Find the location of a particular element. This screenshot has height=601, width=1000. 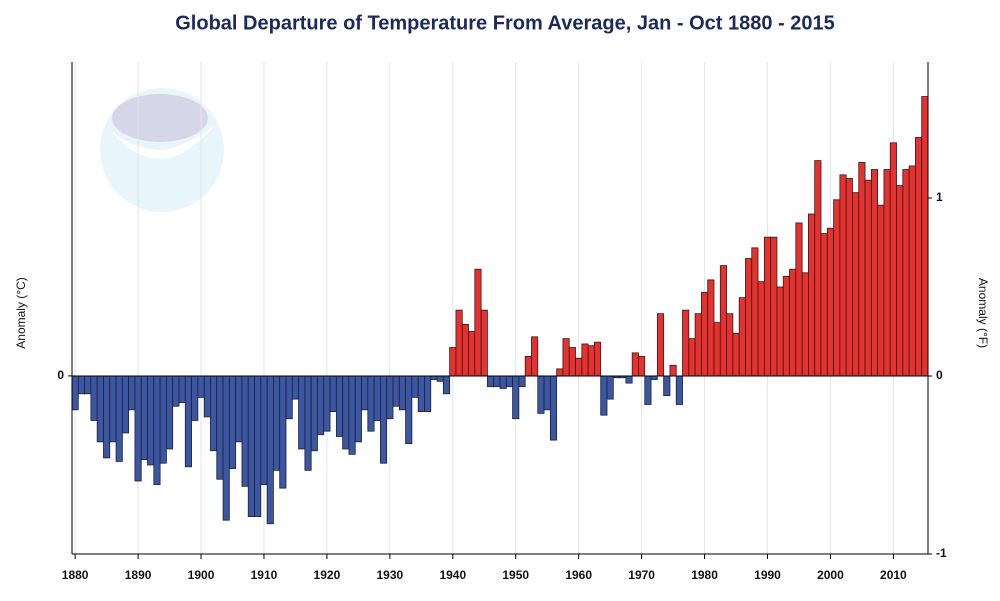

logo is located at coordinates (162, 150).